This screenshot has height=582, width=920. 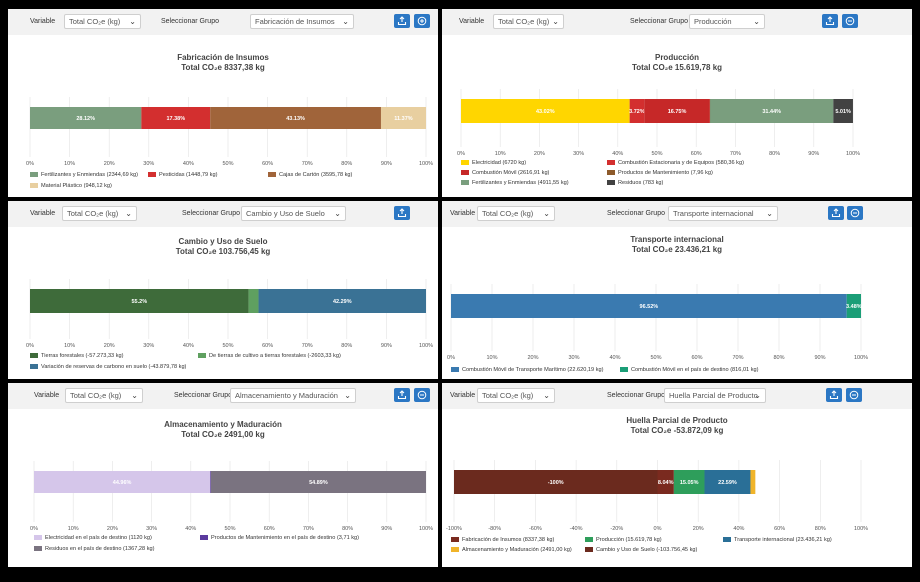 I want to click on data-label: -100%, so click(x=556, y=483).